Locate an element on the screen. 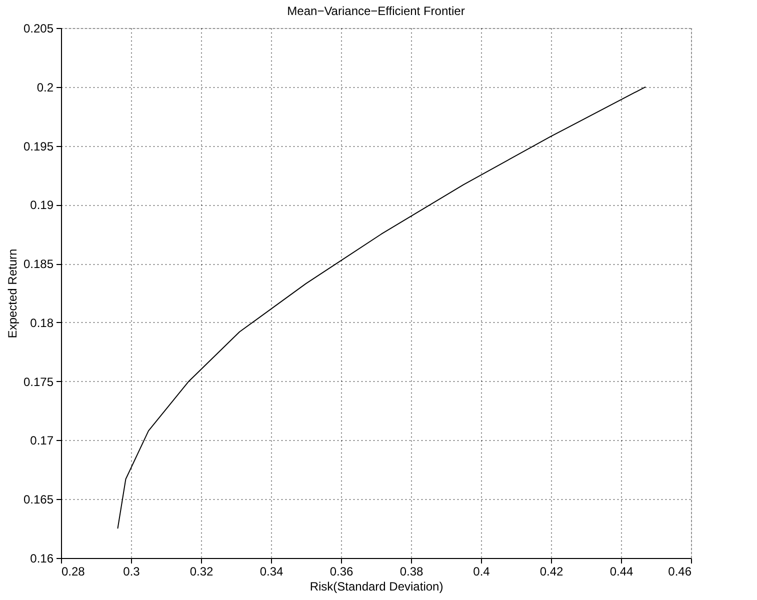  x-tick-label: 0.46 is located at coordinates (680, 571).